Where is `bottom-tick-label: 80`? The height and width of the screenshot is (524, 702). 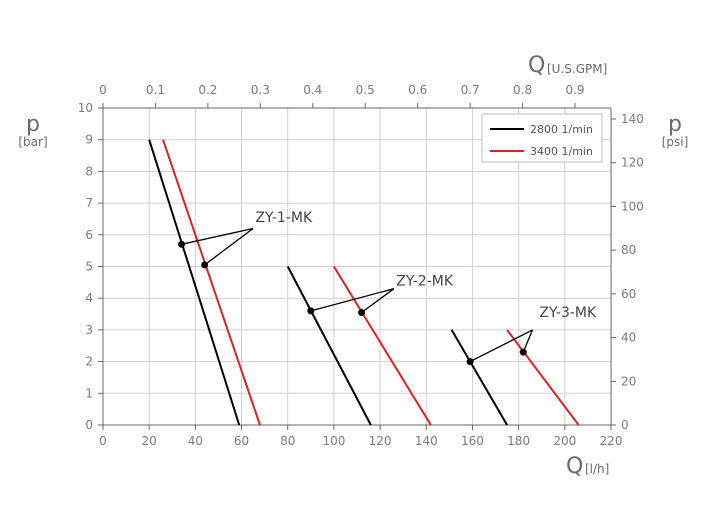
bottom-tick-label: 80 is located at coordinates (287, 441).